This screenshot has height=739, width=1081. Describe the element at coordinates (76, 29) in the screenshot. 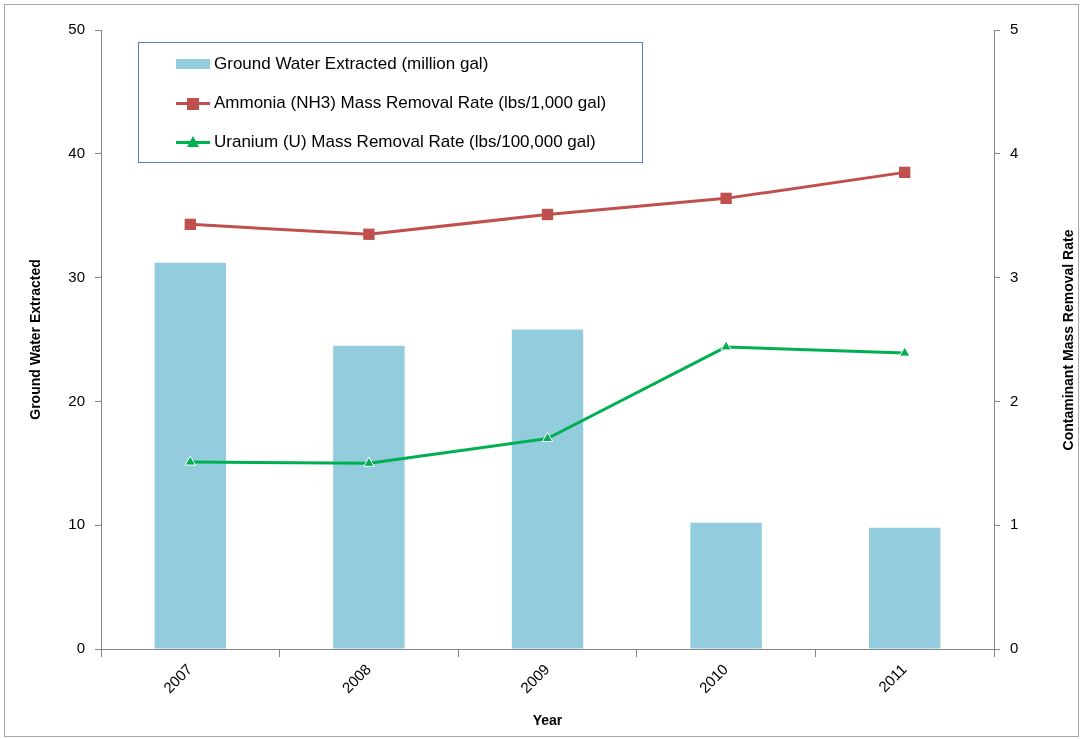

I see `y-tick-label: 50` at that location.